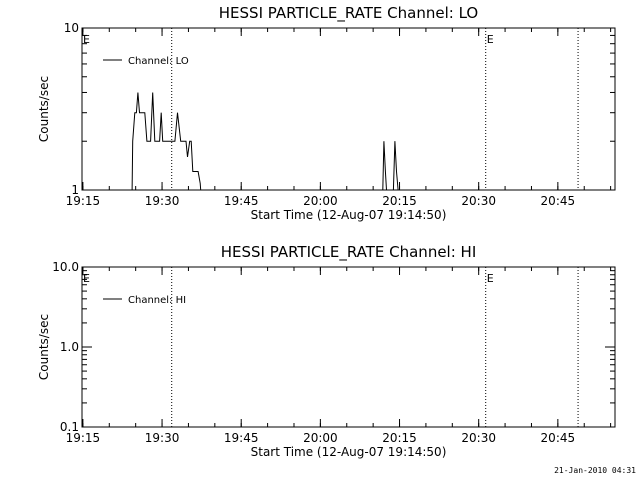 This screenshot has height=484, width=640. What do you see at coordinates (349, 252) in the screenshot?
I see `chart-title: HESSI PARTICLE_RATE Channel: HI` at bounding box center [349, 252].